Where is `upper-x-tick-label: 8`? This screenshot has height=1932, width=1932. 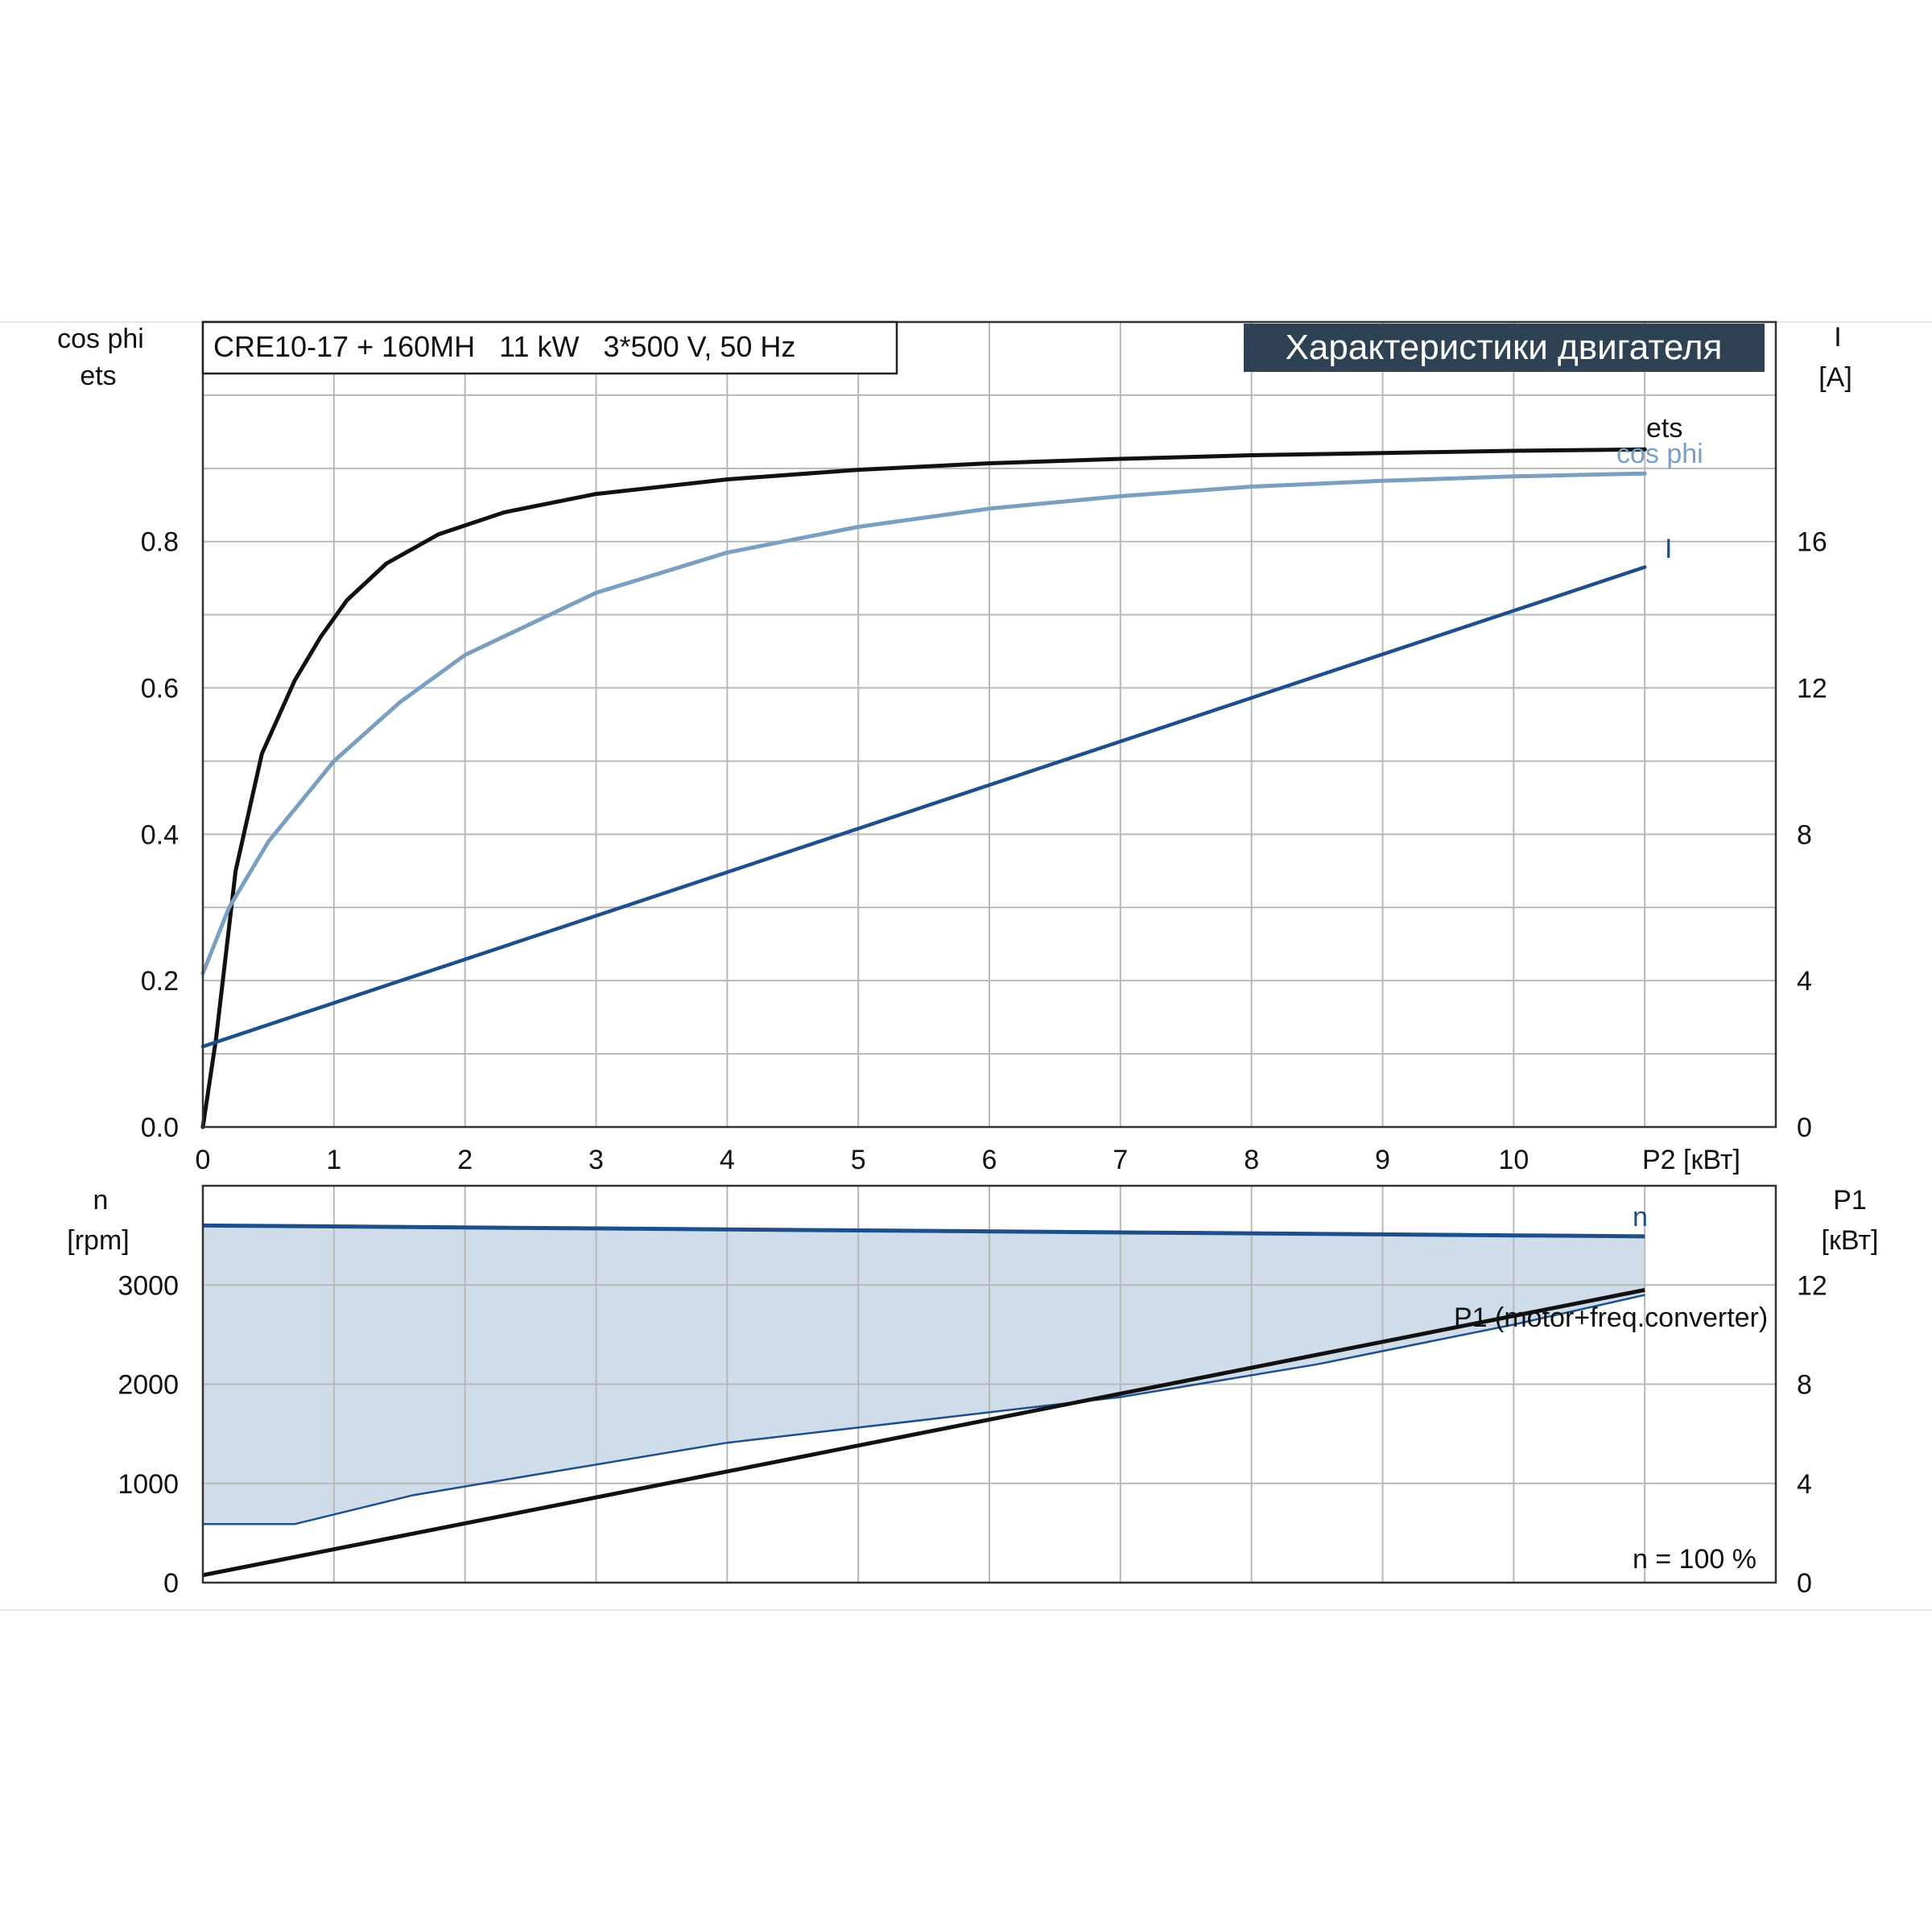 upper-x-tick-label: 8 is located at coordinates (1251, 1160).